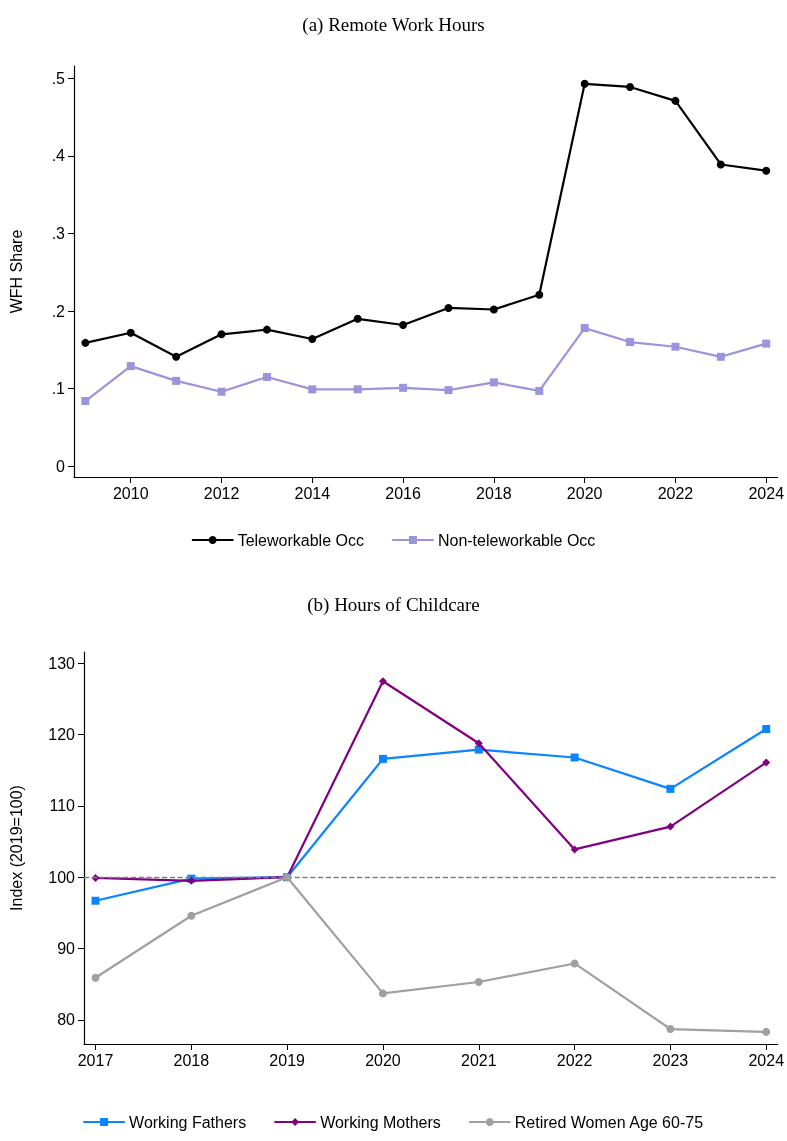 This screenshot has height=1141, width=787. I want to click on legend-label: Working Mothers, so click(380, 1122).